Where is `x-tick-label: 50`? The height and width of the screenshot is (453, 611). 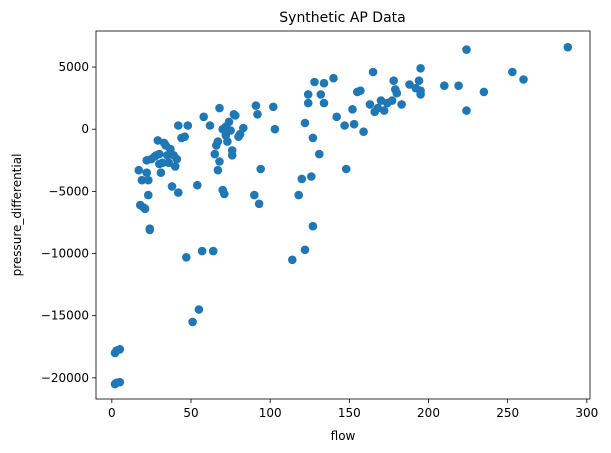
x-tick-label: 50 is located at coordinates (190, 413).